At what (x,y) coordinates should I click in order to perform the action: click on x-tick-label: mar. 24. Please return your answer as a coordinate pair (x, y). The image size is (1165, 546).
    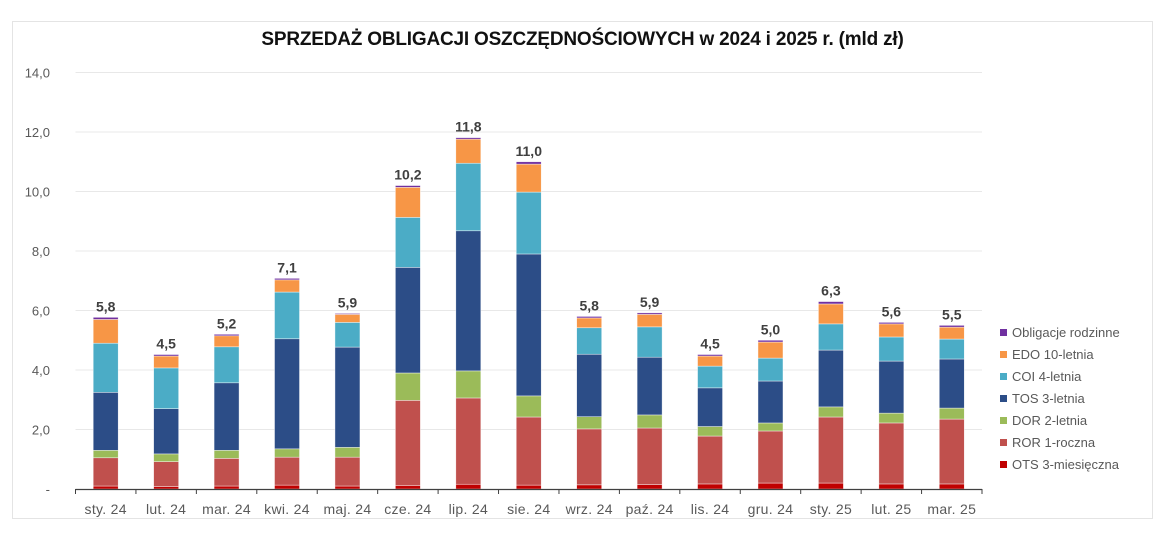
    Looking at the image, I should click on (226, 509).